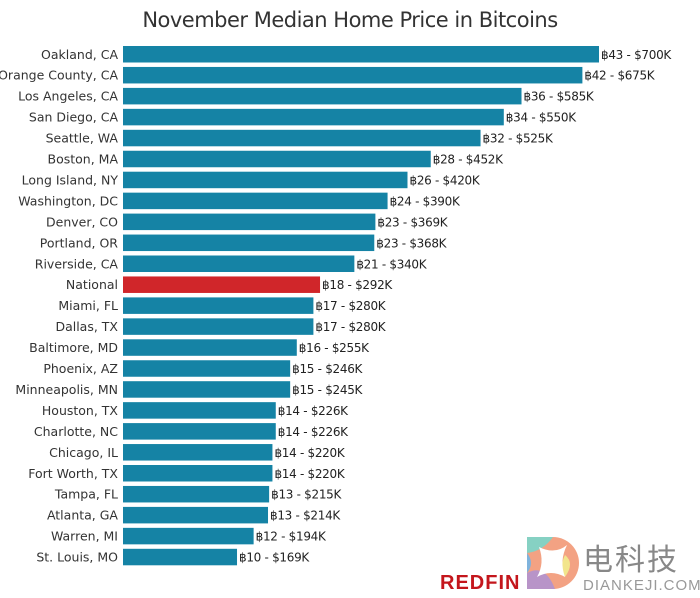 This screenshot has width=700, height=598. Describe the element at coordinates (222, 284) in the screenshot. I see `bar-highlight` at that location.